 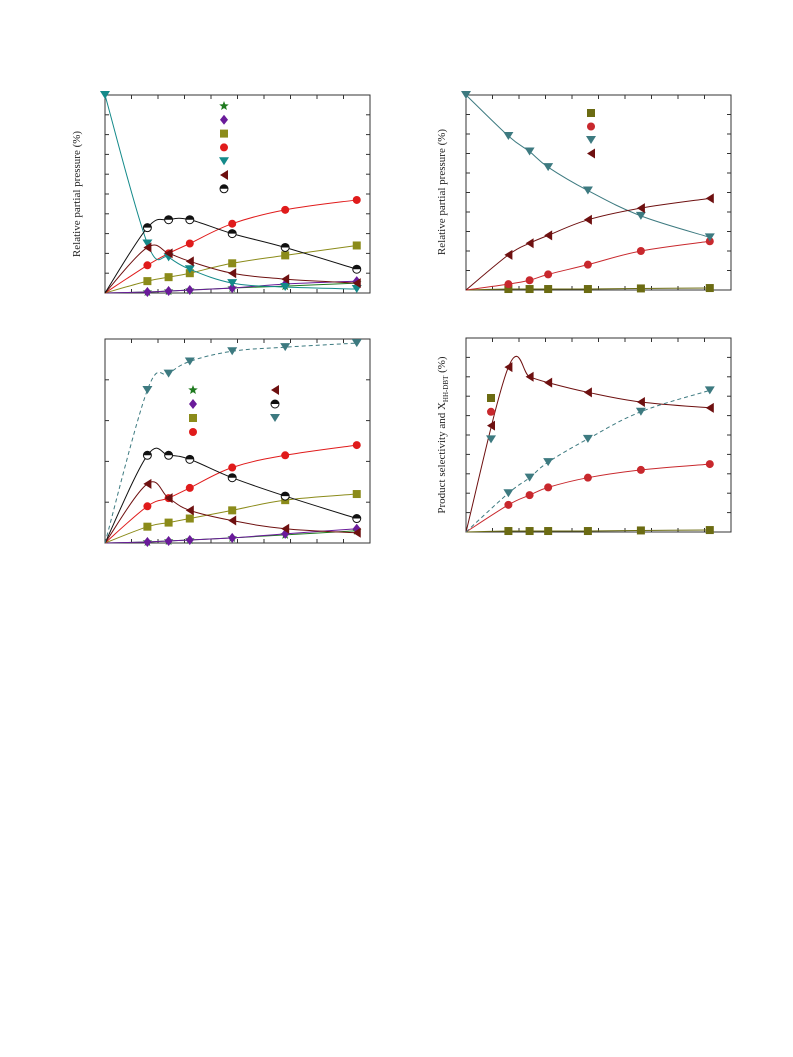 What do you see at coordinates (443, 435) in the screenshot?
I see `y-axis-label: Product selectivity and XHH-DBT (%)` at bounding box center [443, 435].